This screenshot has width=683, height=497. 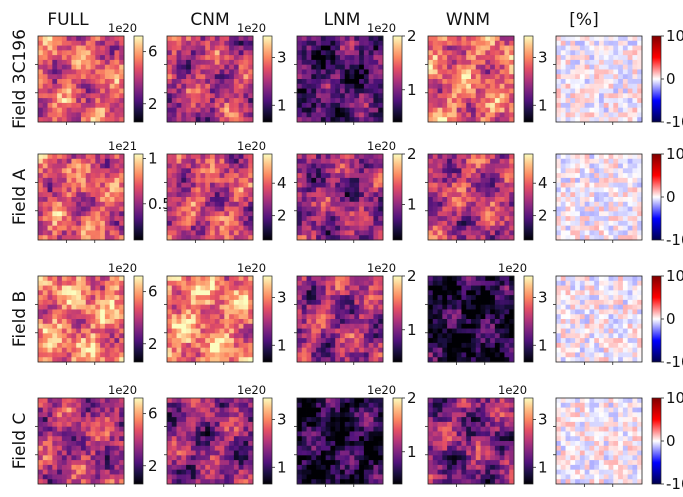 What do you see at coordinates (486, 198) in the screenshot?
I see `panel-1-wnm: 24` at bounding box center [486, 198].